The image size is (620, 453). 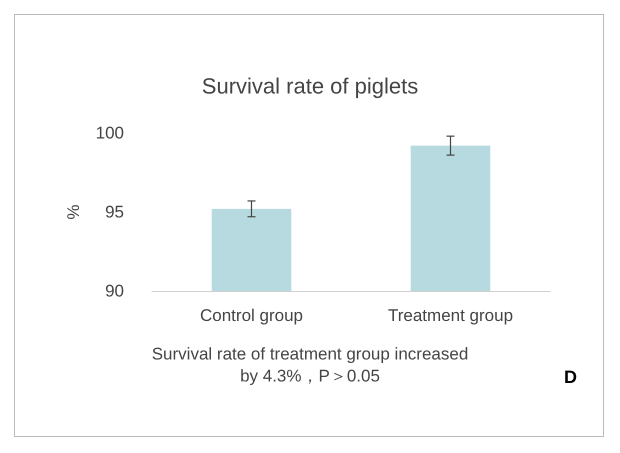 What do you see at coordinates (114, 212) in the screenshot?
I see `y-tick-label: 95` at bounding box center [114, 212].